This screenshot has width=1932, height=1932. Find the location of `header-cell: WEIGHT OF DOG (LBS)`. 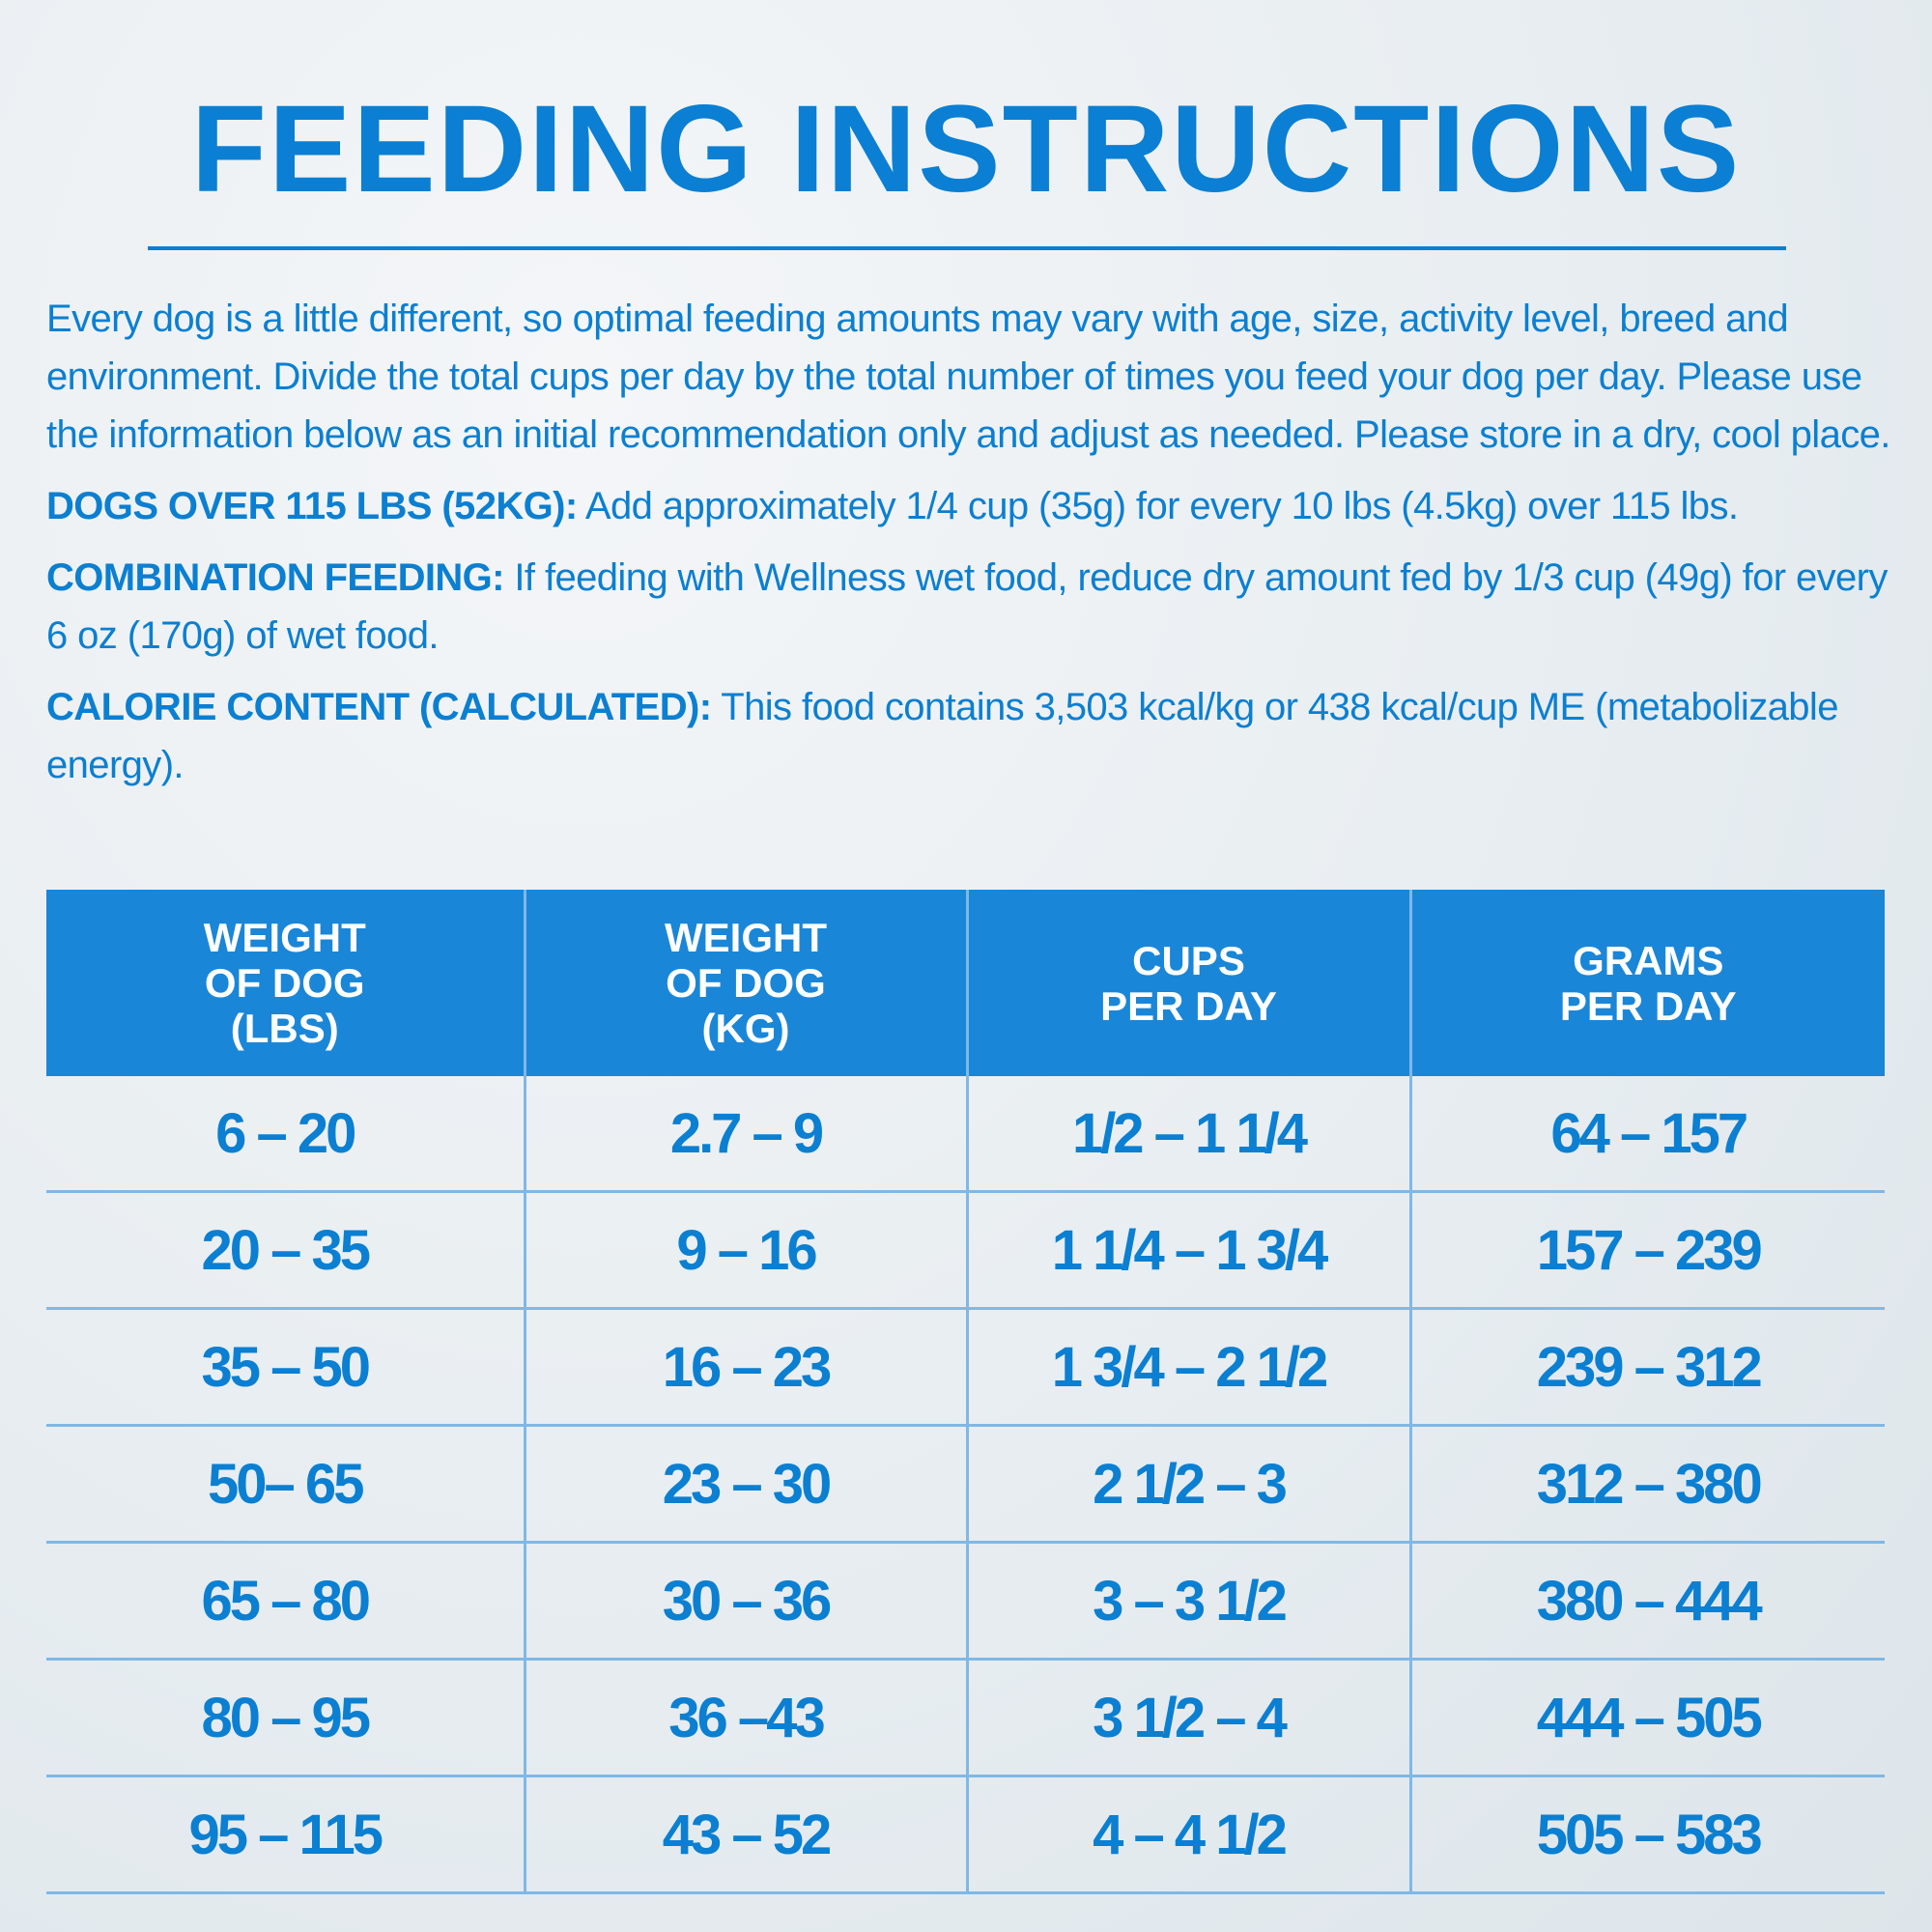

header-cell: WEIGHT OF DOG (LBS) is located at coordinates (285, 983).